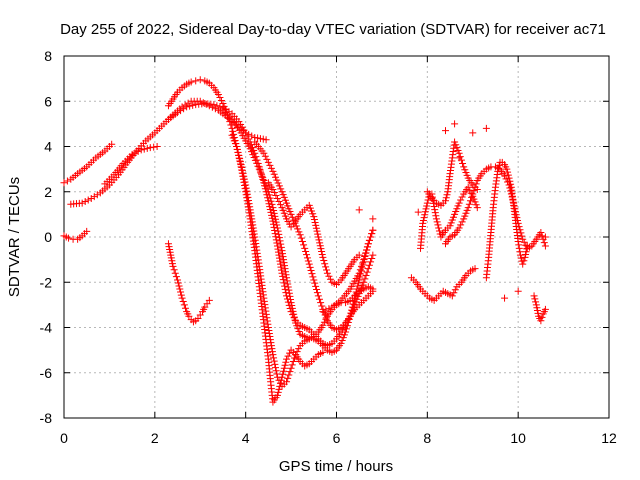  I want to click on series-arc7, so click(298, 224).